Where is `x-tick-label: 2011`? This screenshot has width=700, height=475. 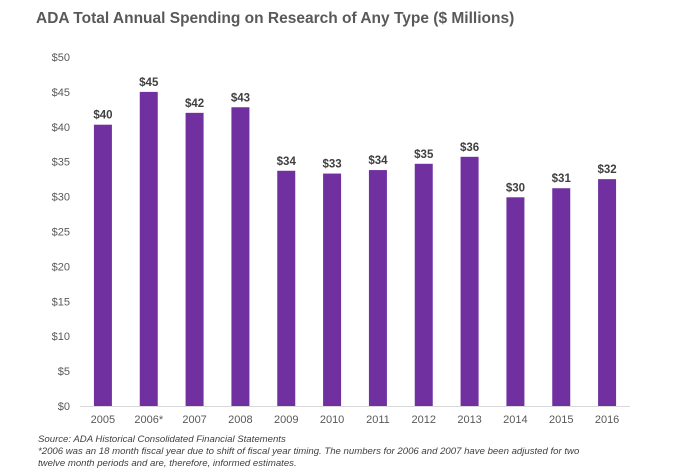 x-tick-label: 2011 is located at coordinates (378, 420).